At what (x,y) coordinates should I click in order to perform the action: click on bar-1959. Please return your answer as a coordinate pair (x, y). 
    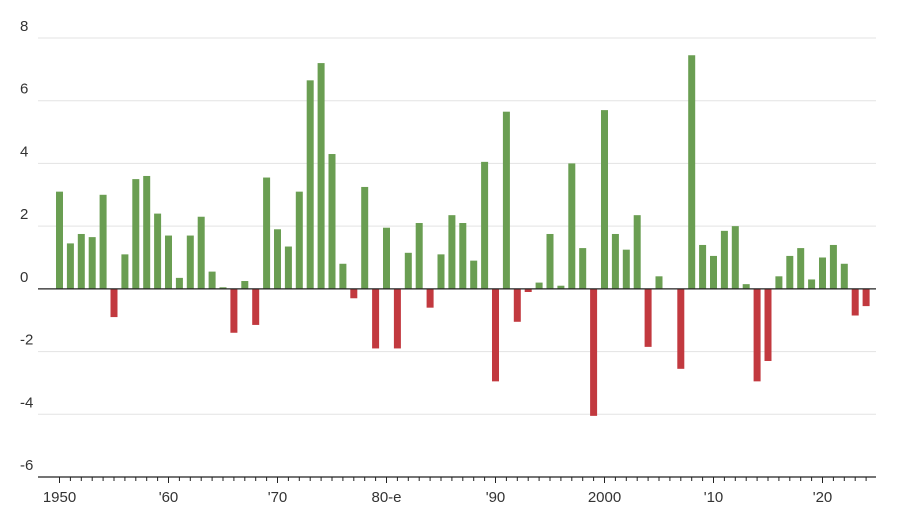
    Looking at the image, I should click on (158, 251).